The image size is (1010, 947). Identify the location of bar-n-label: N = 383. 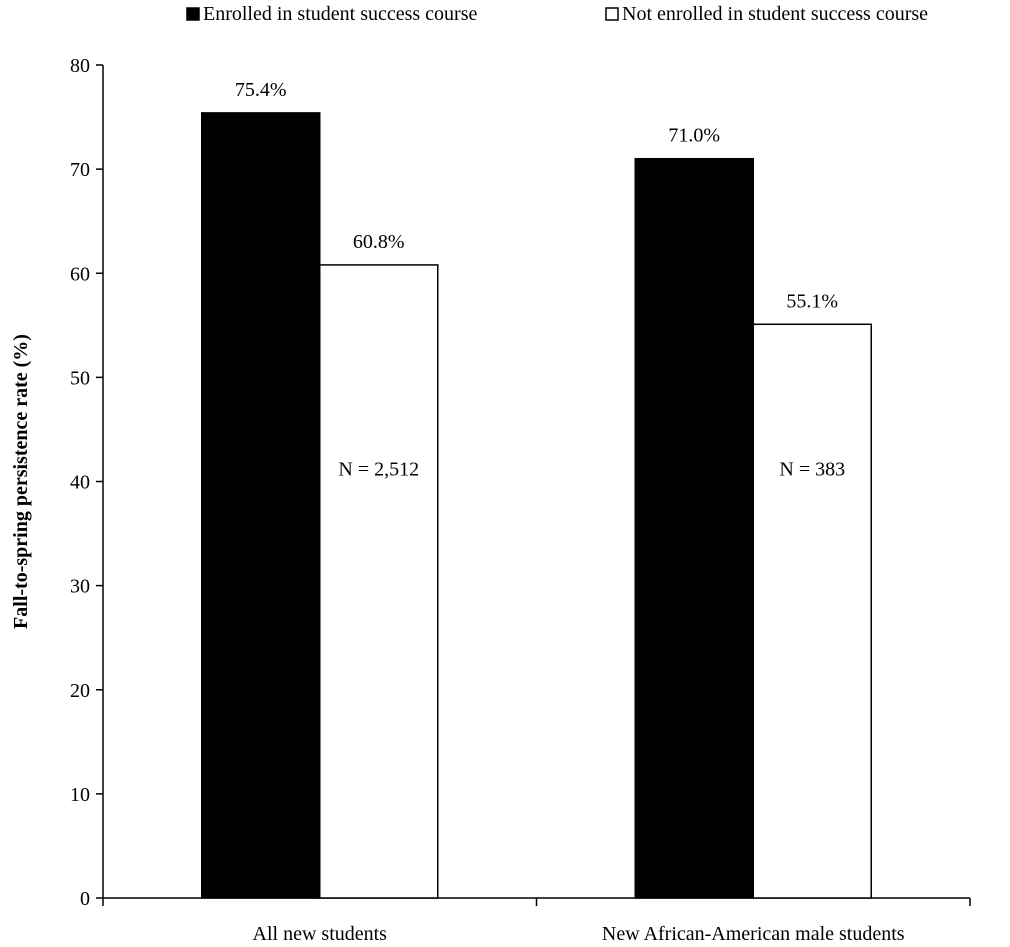
(812, 470).